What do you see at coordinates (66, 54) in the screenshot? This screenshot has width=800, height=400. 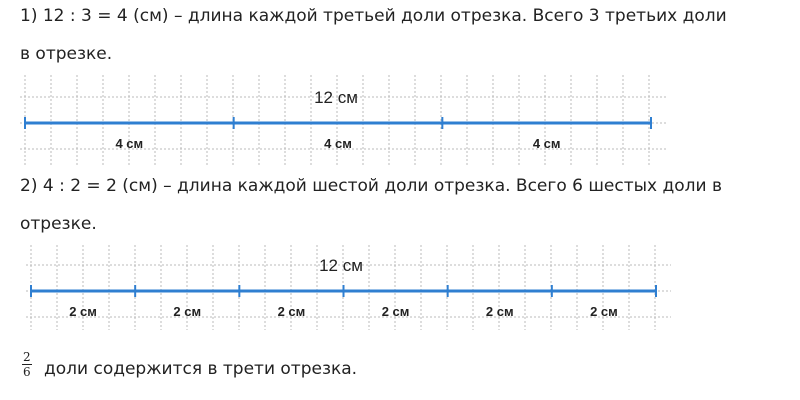 I see `step1-line2: в отрезке.` at bounding box center [66, 54].